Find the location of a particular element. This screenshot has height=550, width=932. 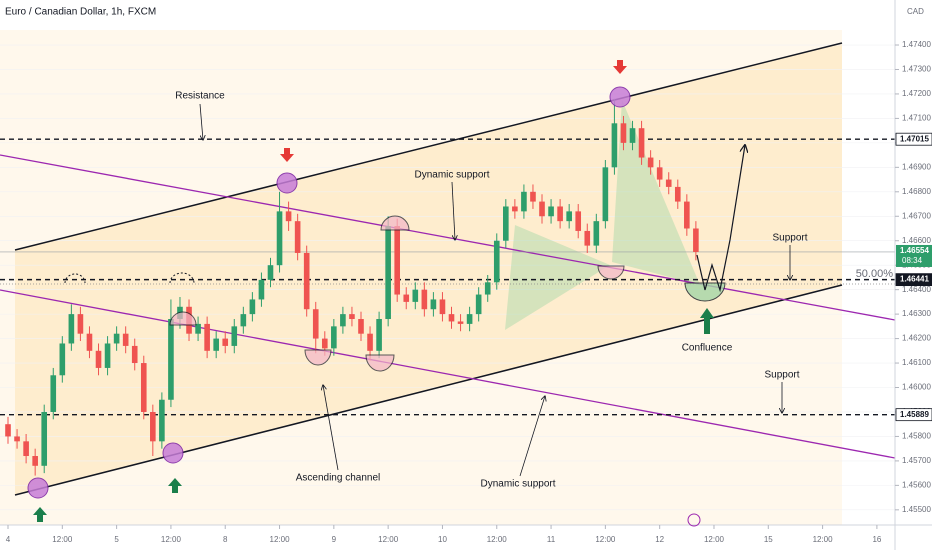

swing-semicircle is located at coordinates (395, 223).